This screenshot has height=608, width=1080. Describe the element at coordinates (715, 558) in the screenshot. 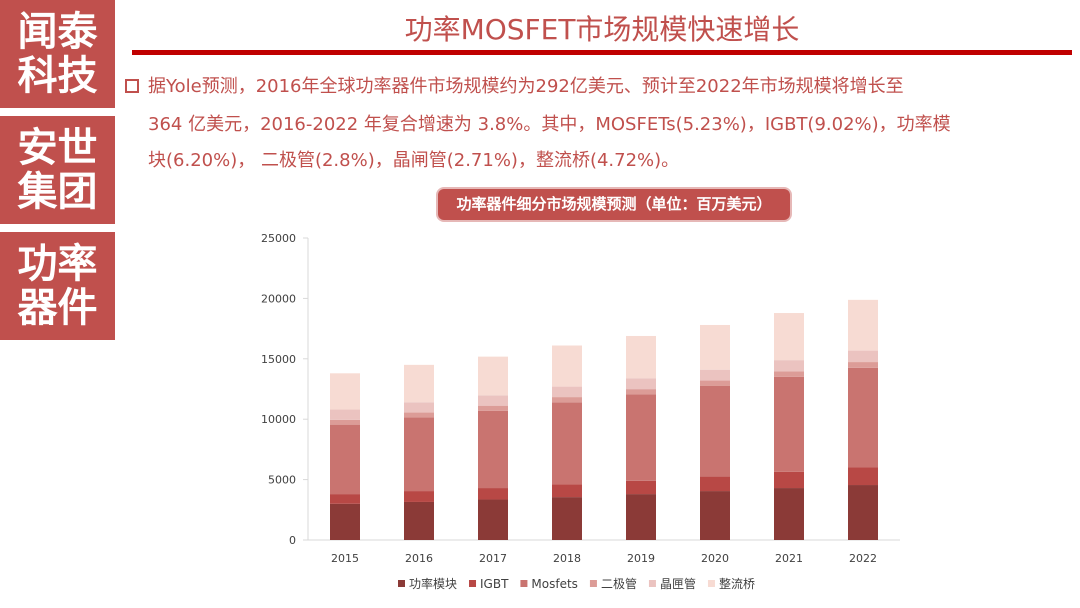

I see `x-tick-label: 2020` at that location.